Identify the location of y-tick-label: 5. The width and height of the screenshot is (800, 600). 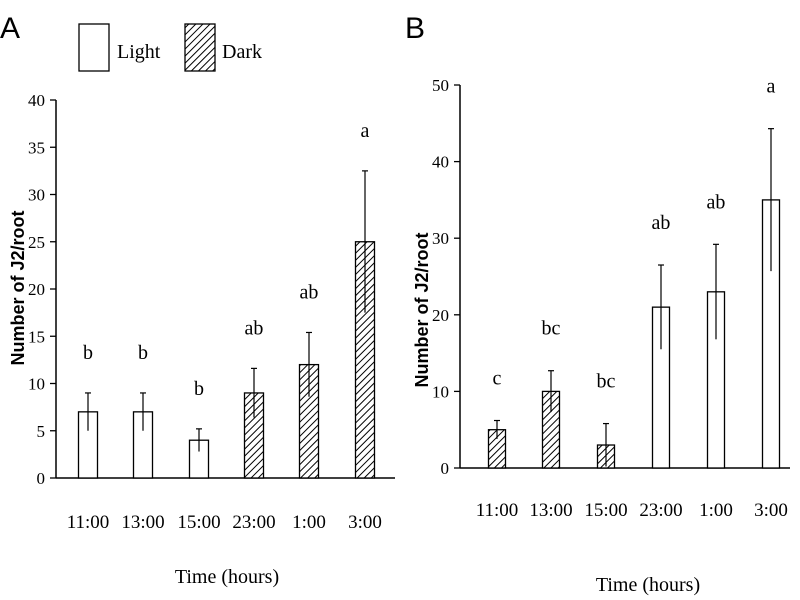
(41, 431).